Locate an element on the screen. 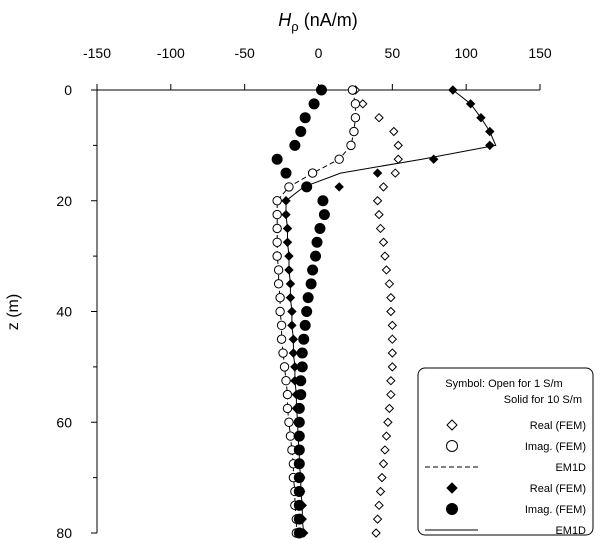  x-tick-label-1: -100 is located at coordinates (171, 53).